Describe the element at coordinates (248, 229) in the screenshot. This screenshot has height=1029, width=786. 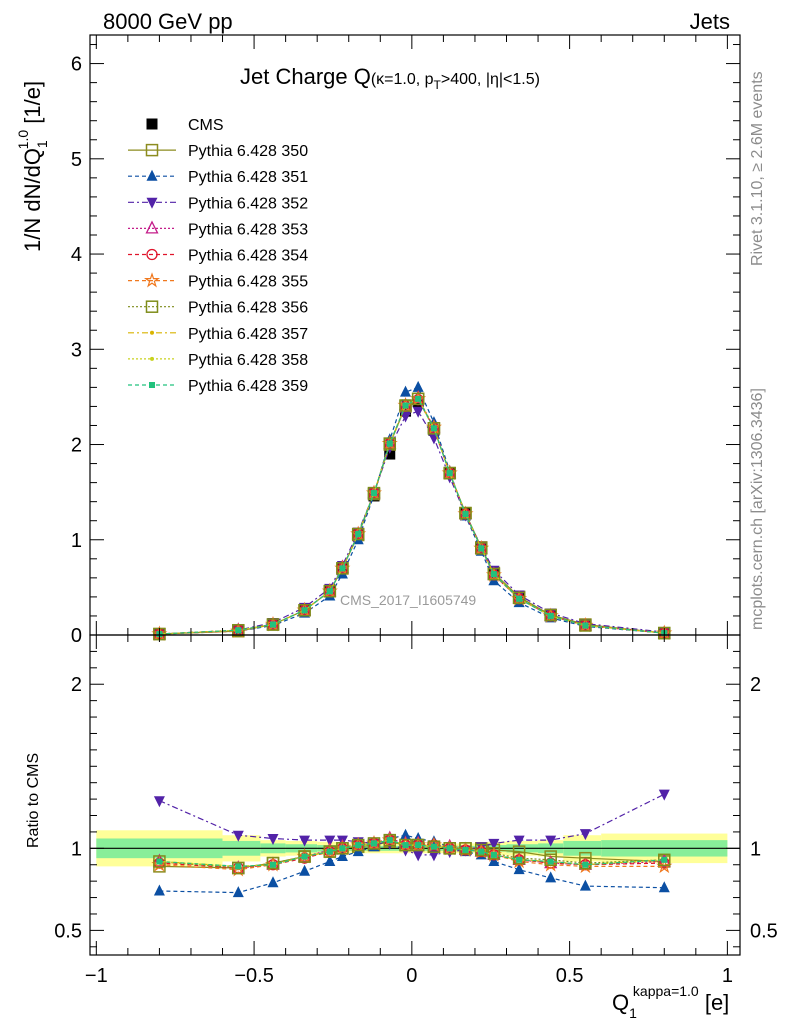
I see `legend-label: Pythia 6.428 353` at that location.